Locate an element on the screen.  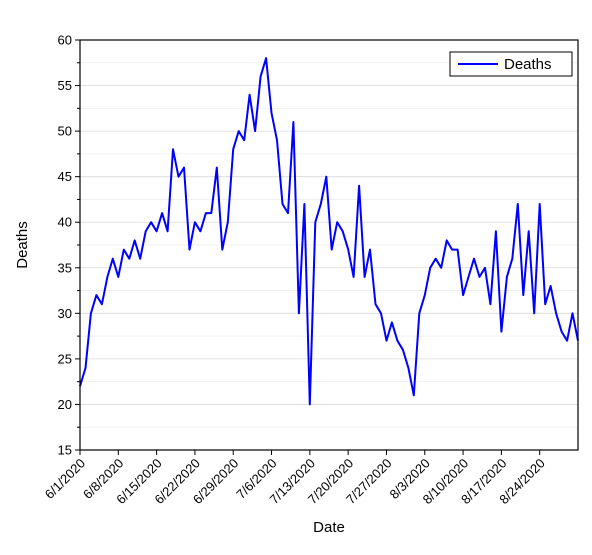
x-axis-title: Date is located at coordinates (329, 527).